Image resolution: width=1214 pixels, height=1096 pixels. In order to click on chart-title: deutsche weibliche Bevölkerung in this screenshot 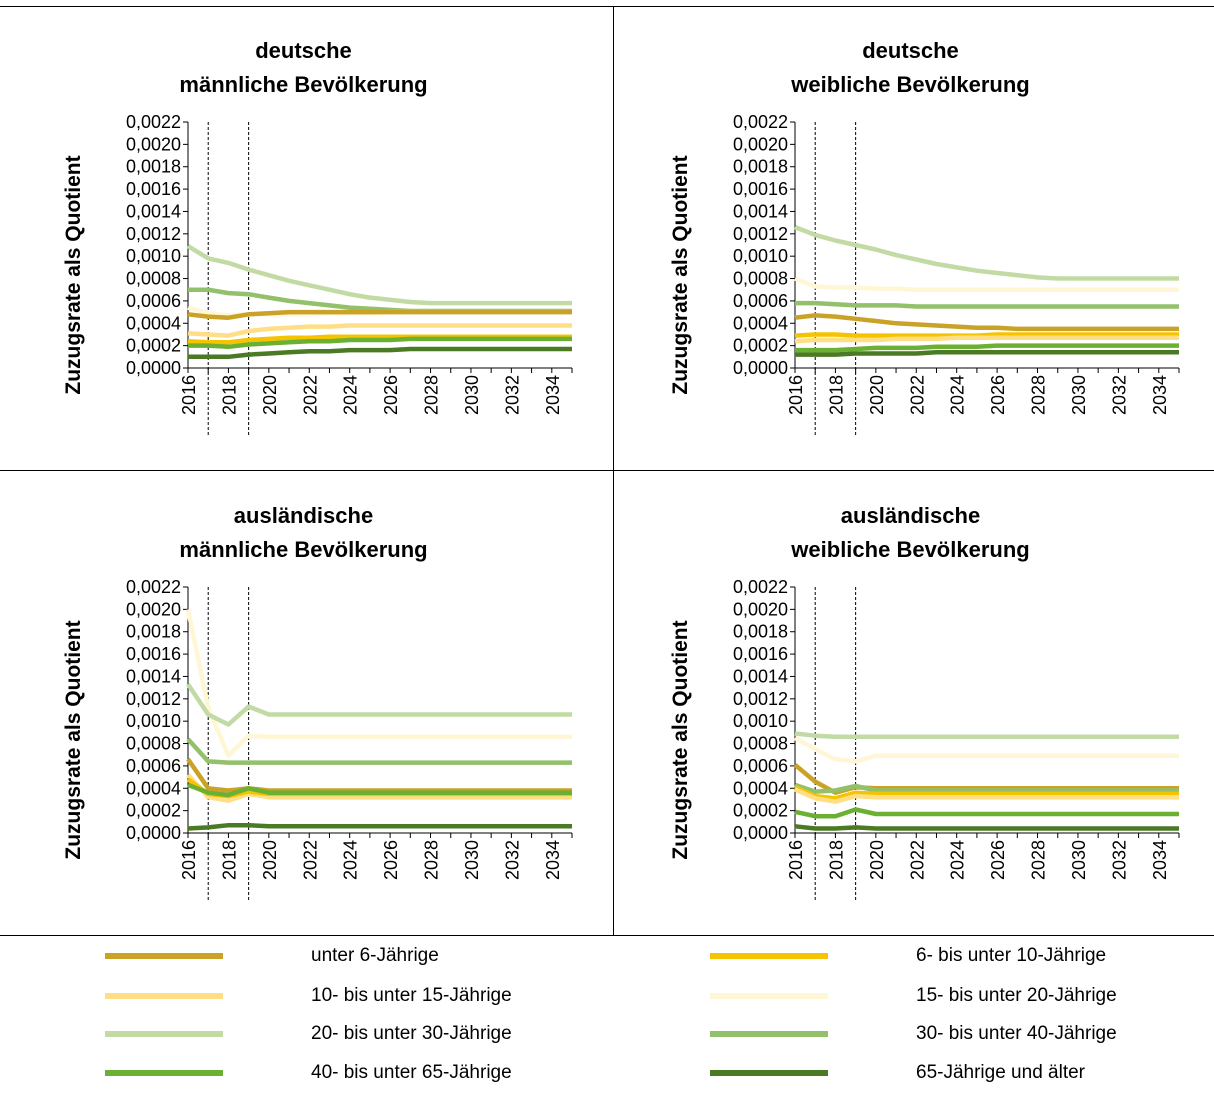, I will do `click(910, 68)`.